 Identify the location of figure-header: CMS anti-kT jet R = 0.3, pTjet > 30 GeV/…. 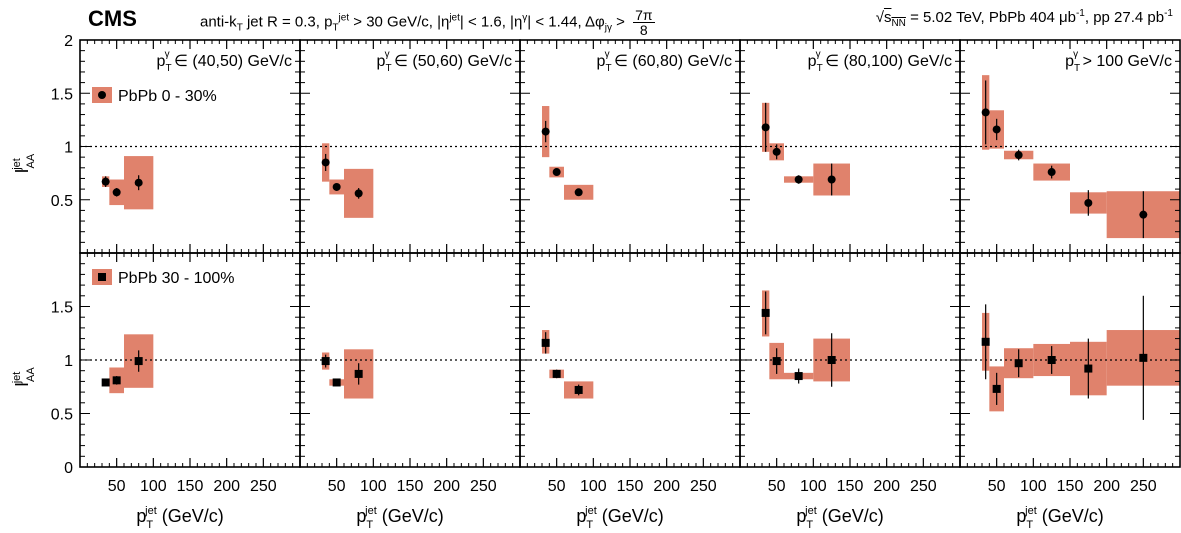
(590, 20).